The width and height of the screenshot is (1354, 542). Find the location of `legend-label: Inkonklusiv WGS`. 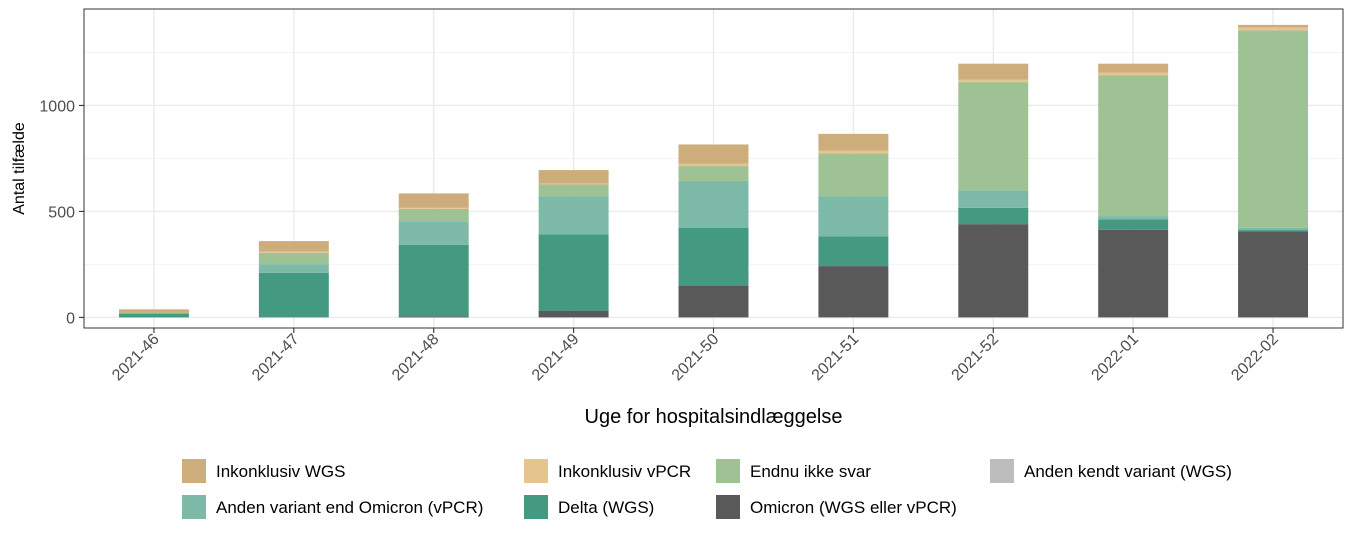

legend-label: Inkonklusiv WGS is located at coordinates (280, 471).